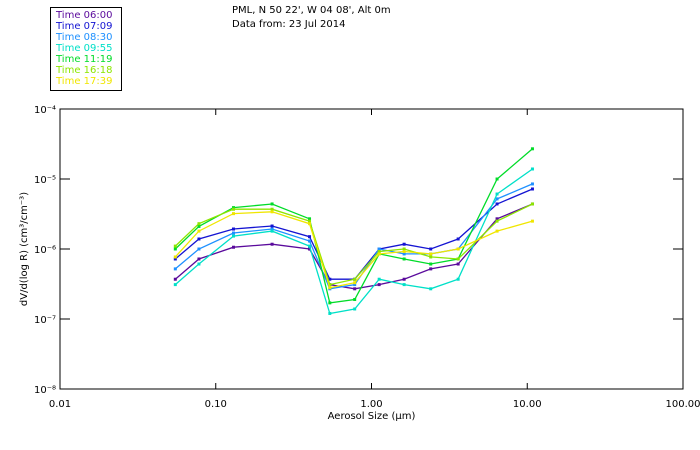 The width and height of the screenshot is (700, 450). Describe the element at coordinates (683, 404) in the screenshot. I see `x-tick-label: 100.00` at that location.